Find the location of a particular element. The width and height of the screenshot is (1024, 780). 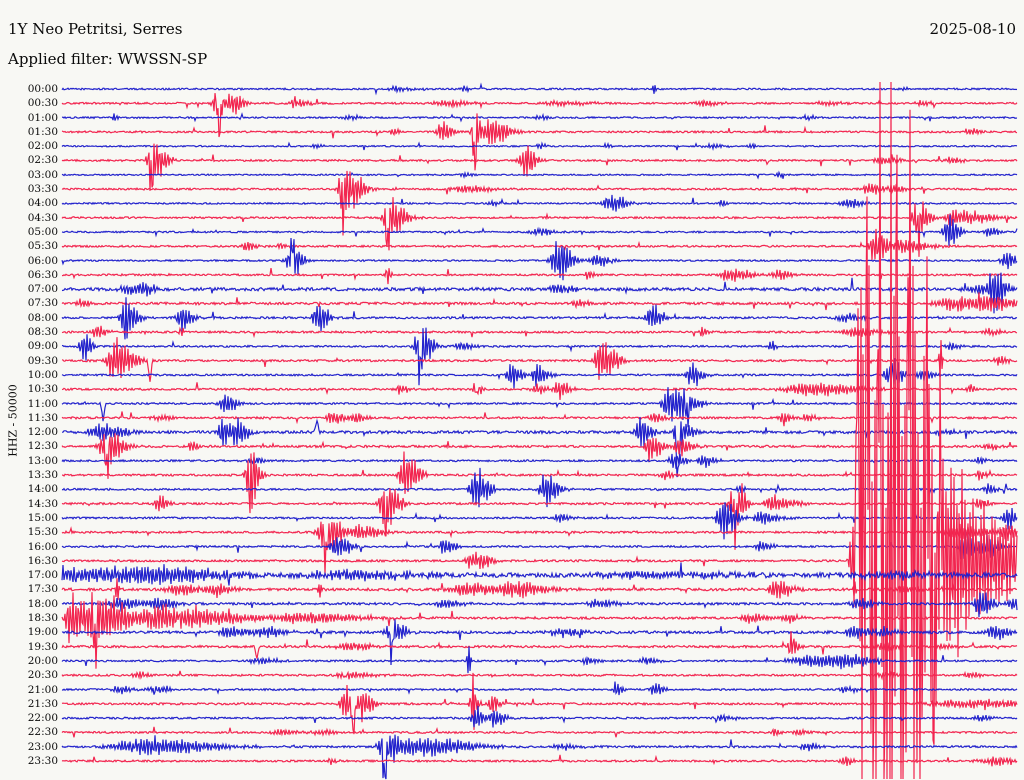

time-label-01:00: 01:00 is located at coordinates (42, 118).